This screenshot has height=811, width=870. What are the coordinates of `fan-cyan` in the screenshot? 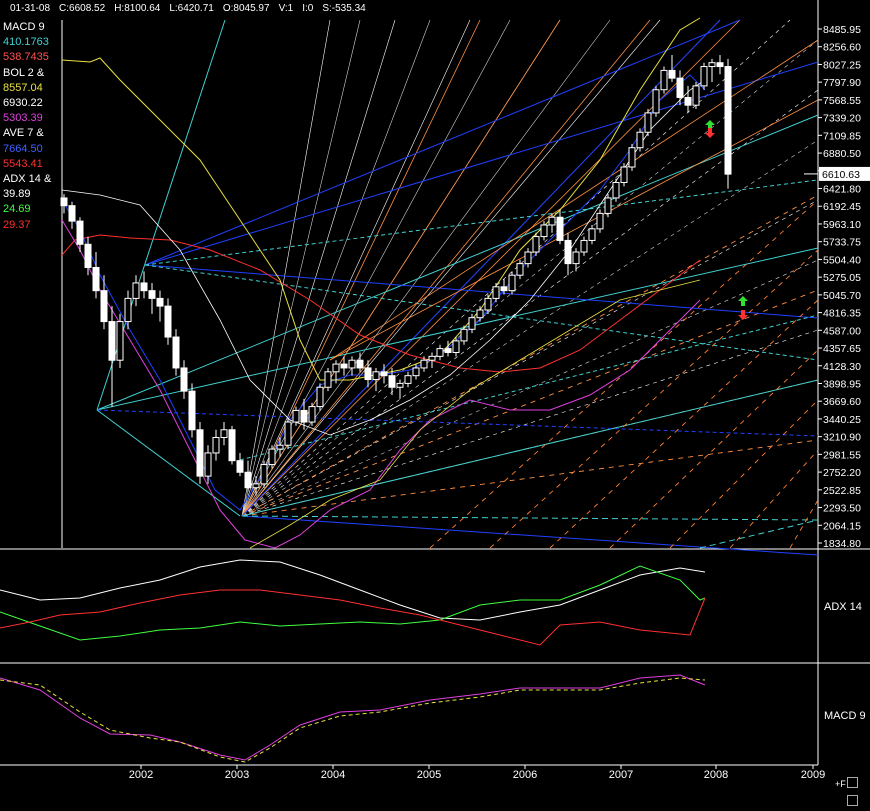 It's located at (530, 518).